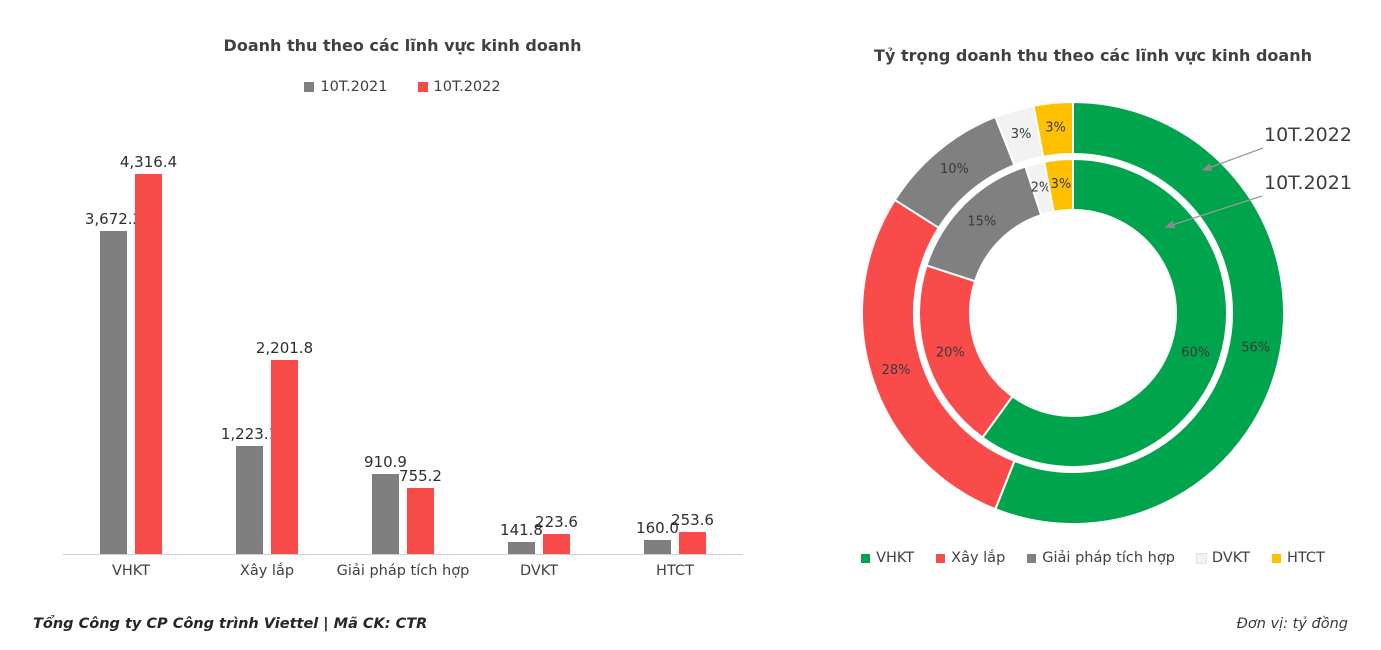 The width and height of the screenshot is (1381, 650). What do you see at coordinates (1041, 188) in the screenshot?
I see `donut-percent-label: 2%` at bounding box center [1041, 188].